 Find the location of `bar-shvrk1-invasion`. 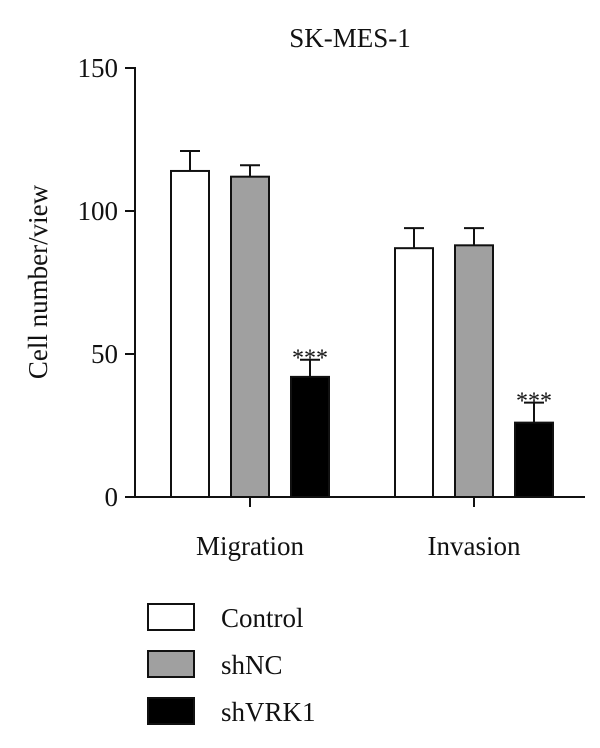

bar-shvrk1-invasion is located at coordinates (534, 460).